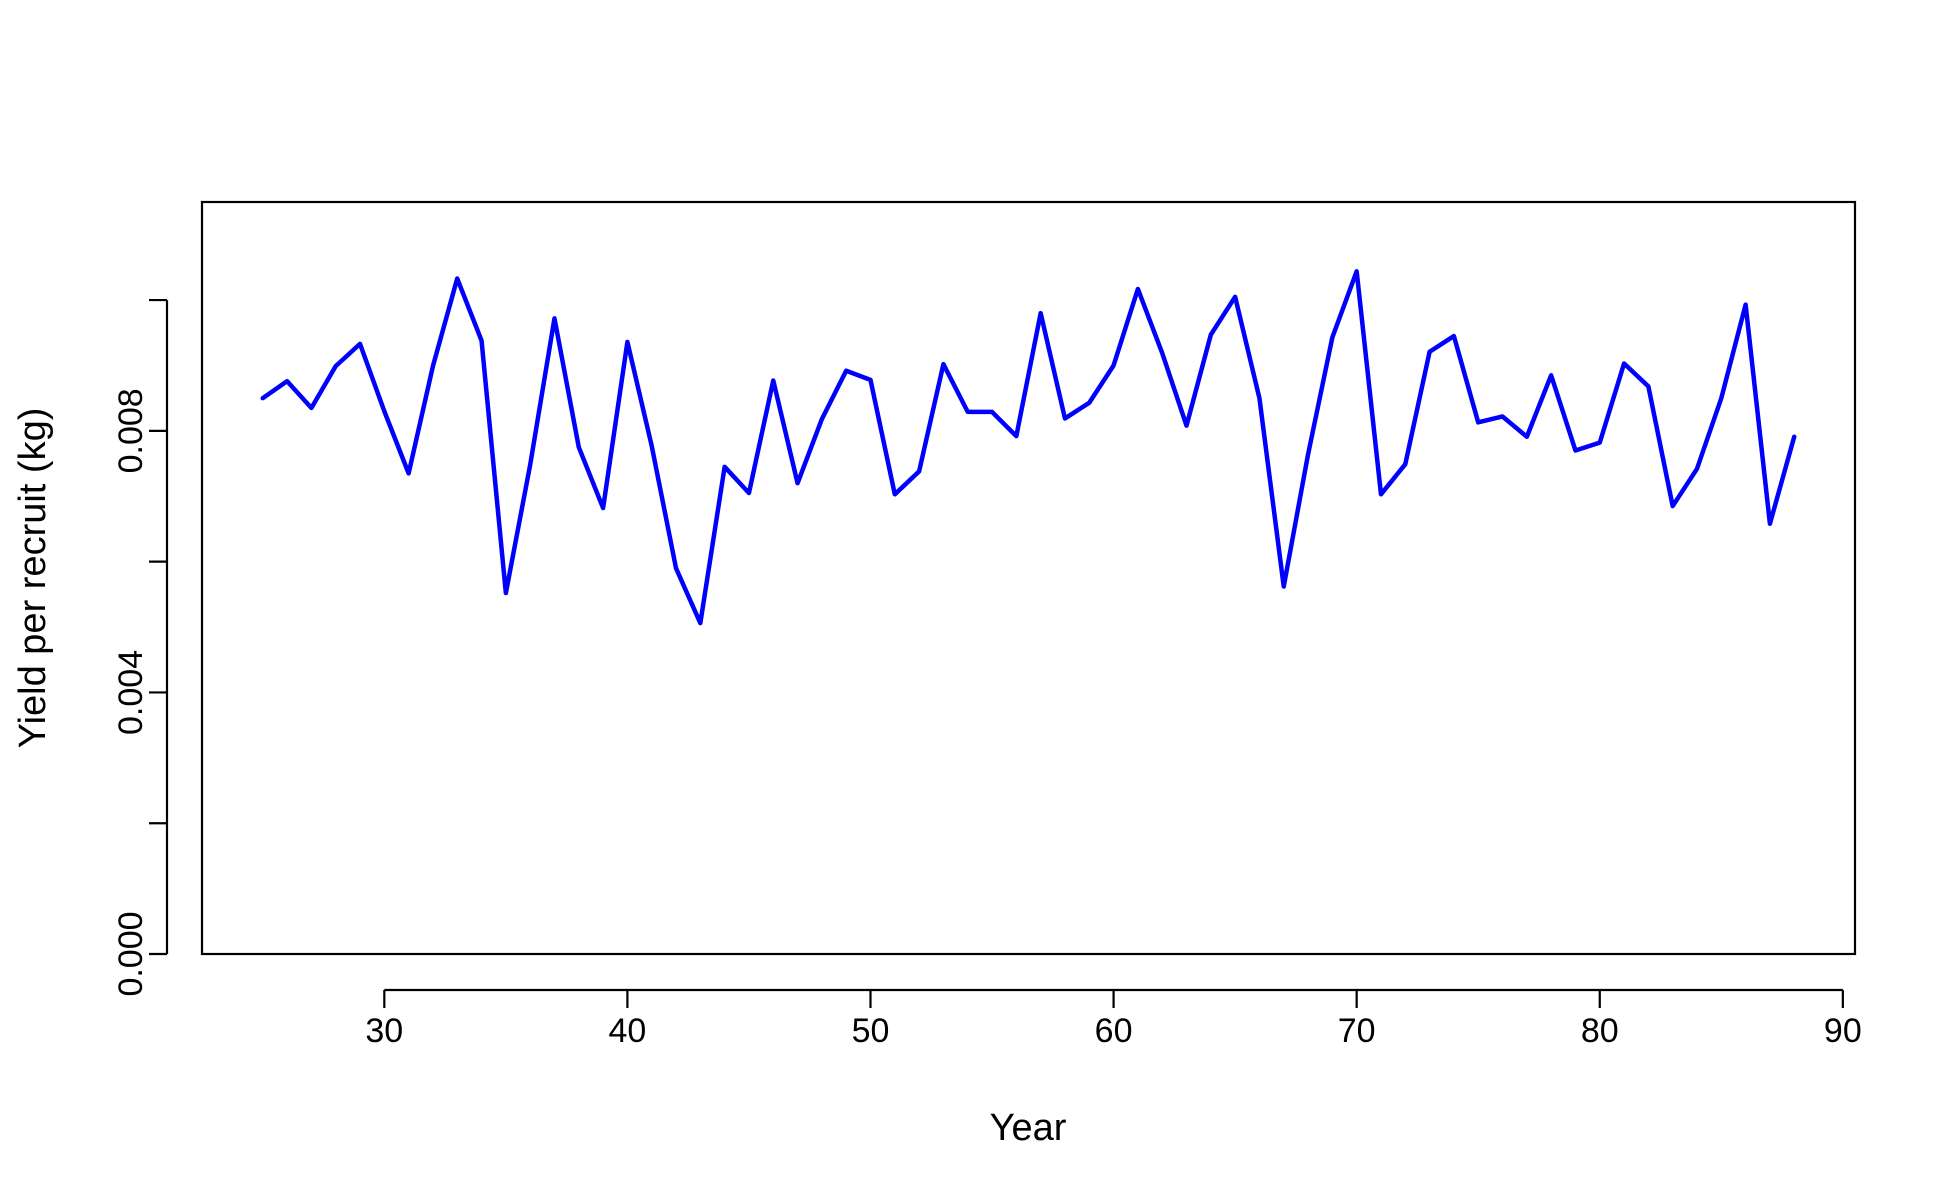 The width and height of the screenshot is (1950, 1200). I want to click on x-tick-label: 90, so click(1843, 1031).